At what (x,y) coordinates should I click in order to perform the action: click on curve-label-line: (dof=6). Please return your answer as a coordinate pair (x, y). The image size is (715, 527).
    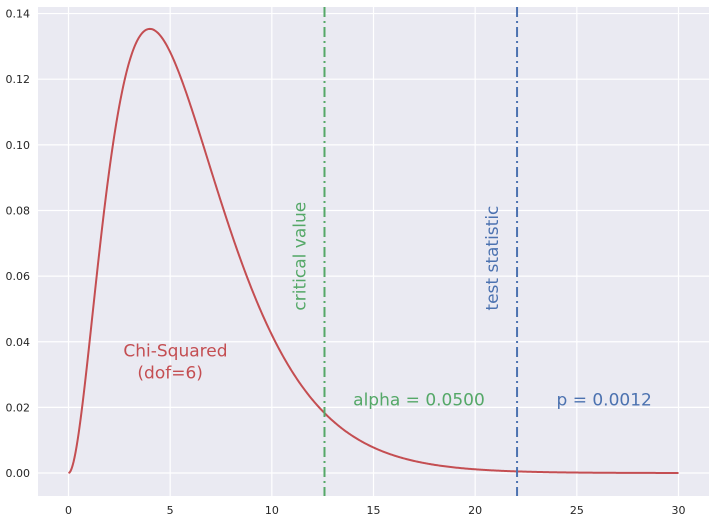
    Looking at the image, I should click on (170, 374).